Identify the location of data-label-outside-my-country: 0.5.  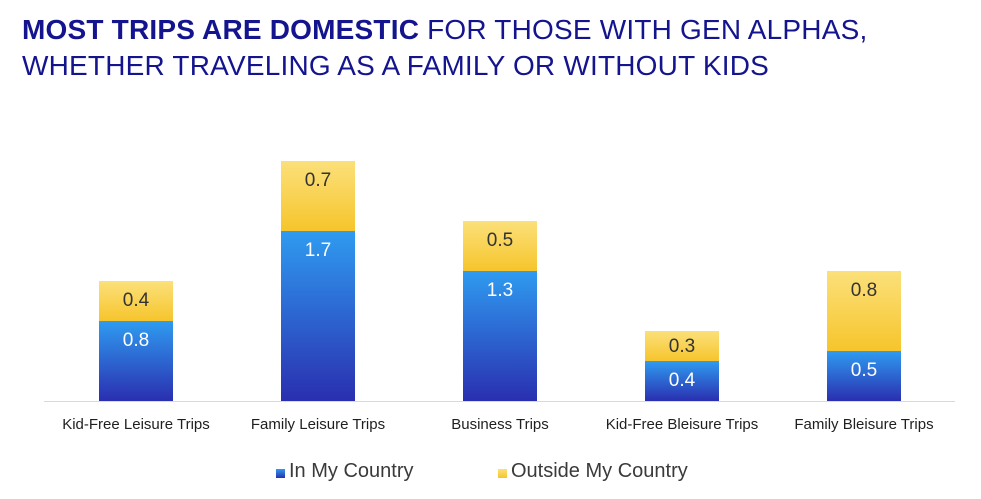
(500, 240).